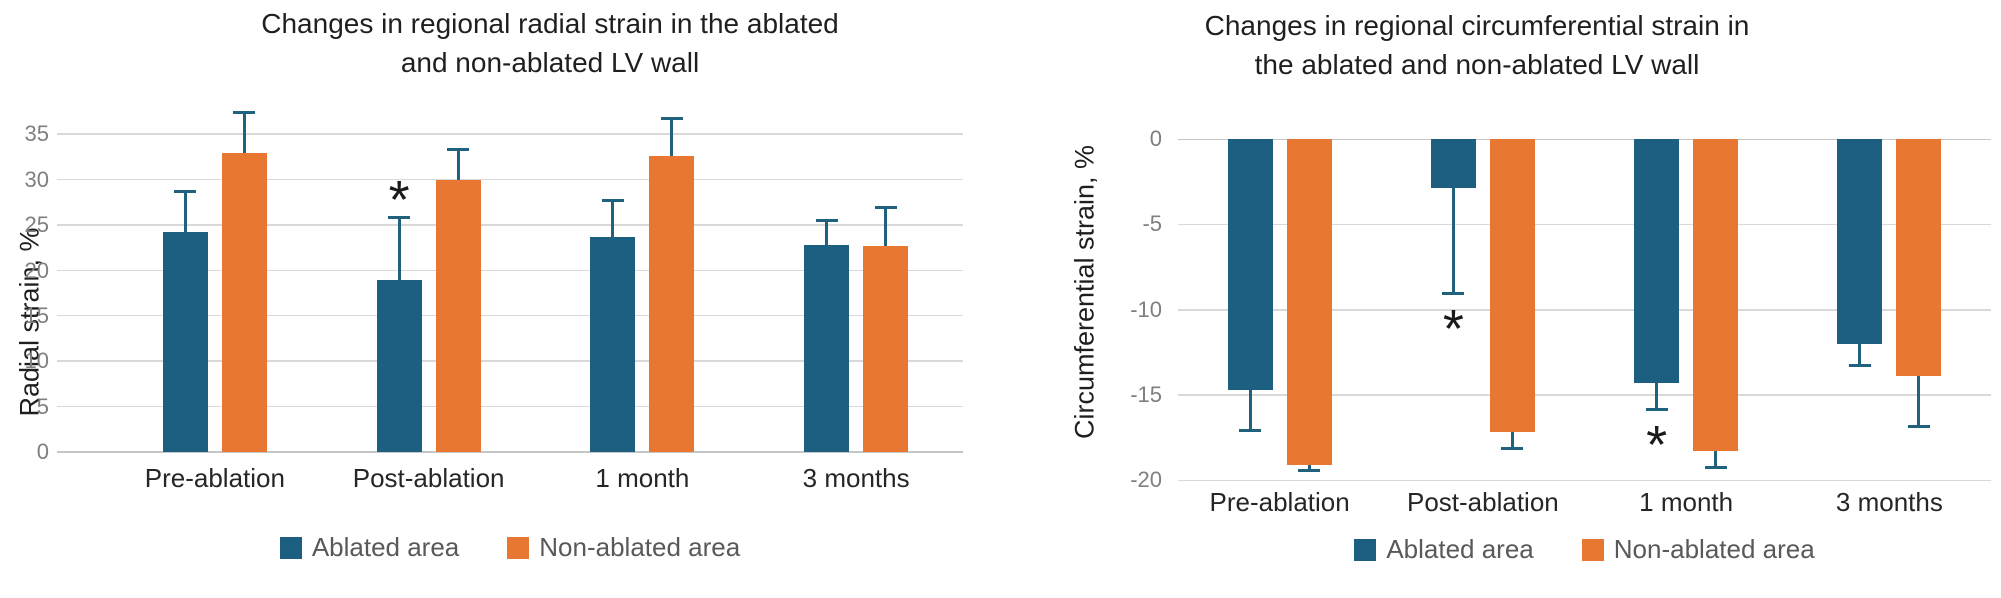 The height and width of the screenshot is (598, 2001). Describe the element at coordinates (36, 315) in the screenshot. I see `tick-label: 15` at that location.